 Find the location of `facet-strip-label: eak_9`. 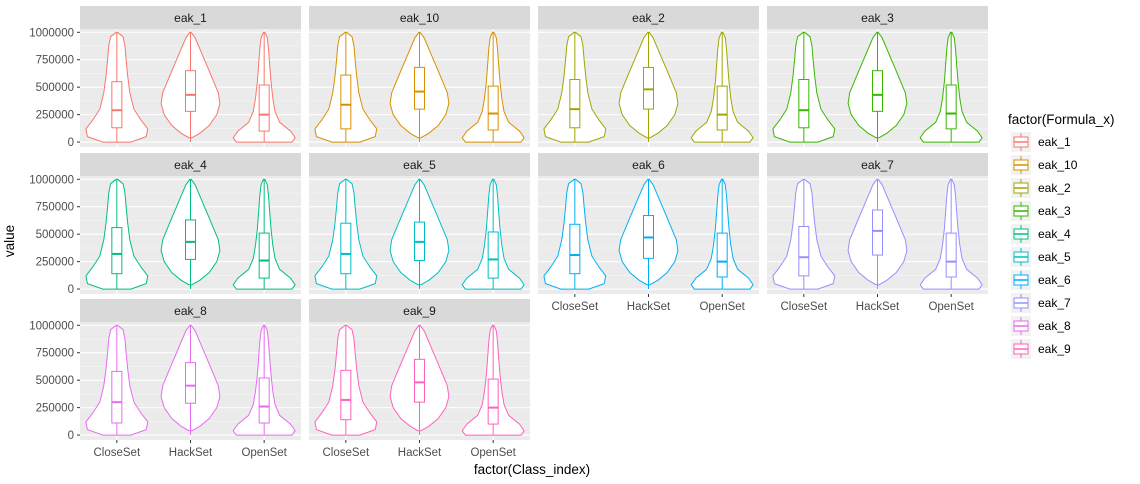

facet-strip-label: eak_9 is located at coordinates (419, 311).